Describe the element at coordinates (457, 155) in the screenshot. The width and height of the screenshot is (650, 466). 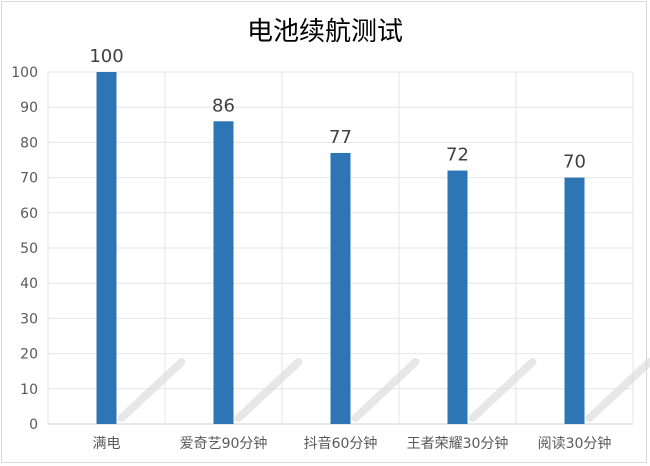
I see `data-label: 72` at that location.